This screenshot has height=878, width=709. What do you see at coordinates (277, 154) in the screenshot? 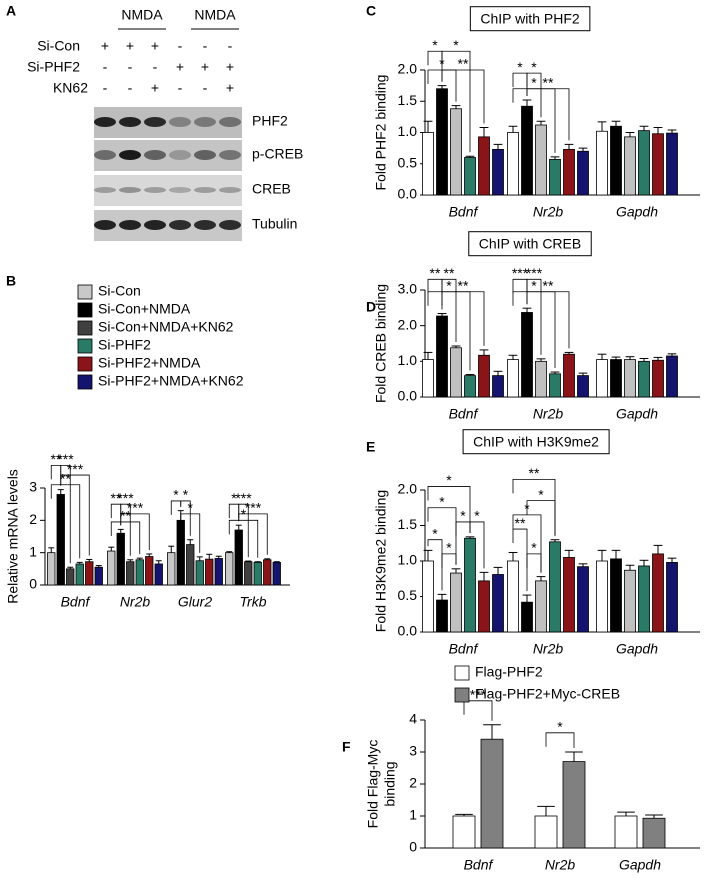
I see `band-label: p-CREB` at bounding box center [277, 154].